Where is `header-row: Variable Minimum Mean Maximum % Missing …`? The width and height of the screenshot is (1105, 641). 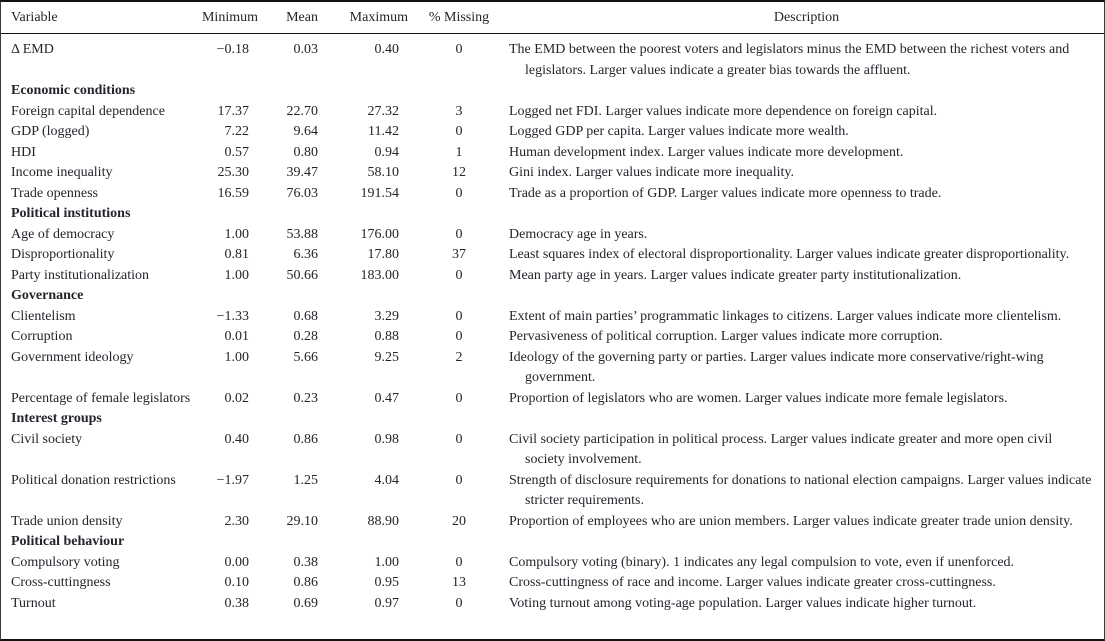 header-row: Variable Minimum Mean Maximum % Missing … is located at coordinates (552, 18).